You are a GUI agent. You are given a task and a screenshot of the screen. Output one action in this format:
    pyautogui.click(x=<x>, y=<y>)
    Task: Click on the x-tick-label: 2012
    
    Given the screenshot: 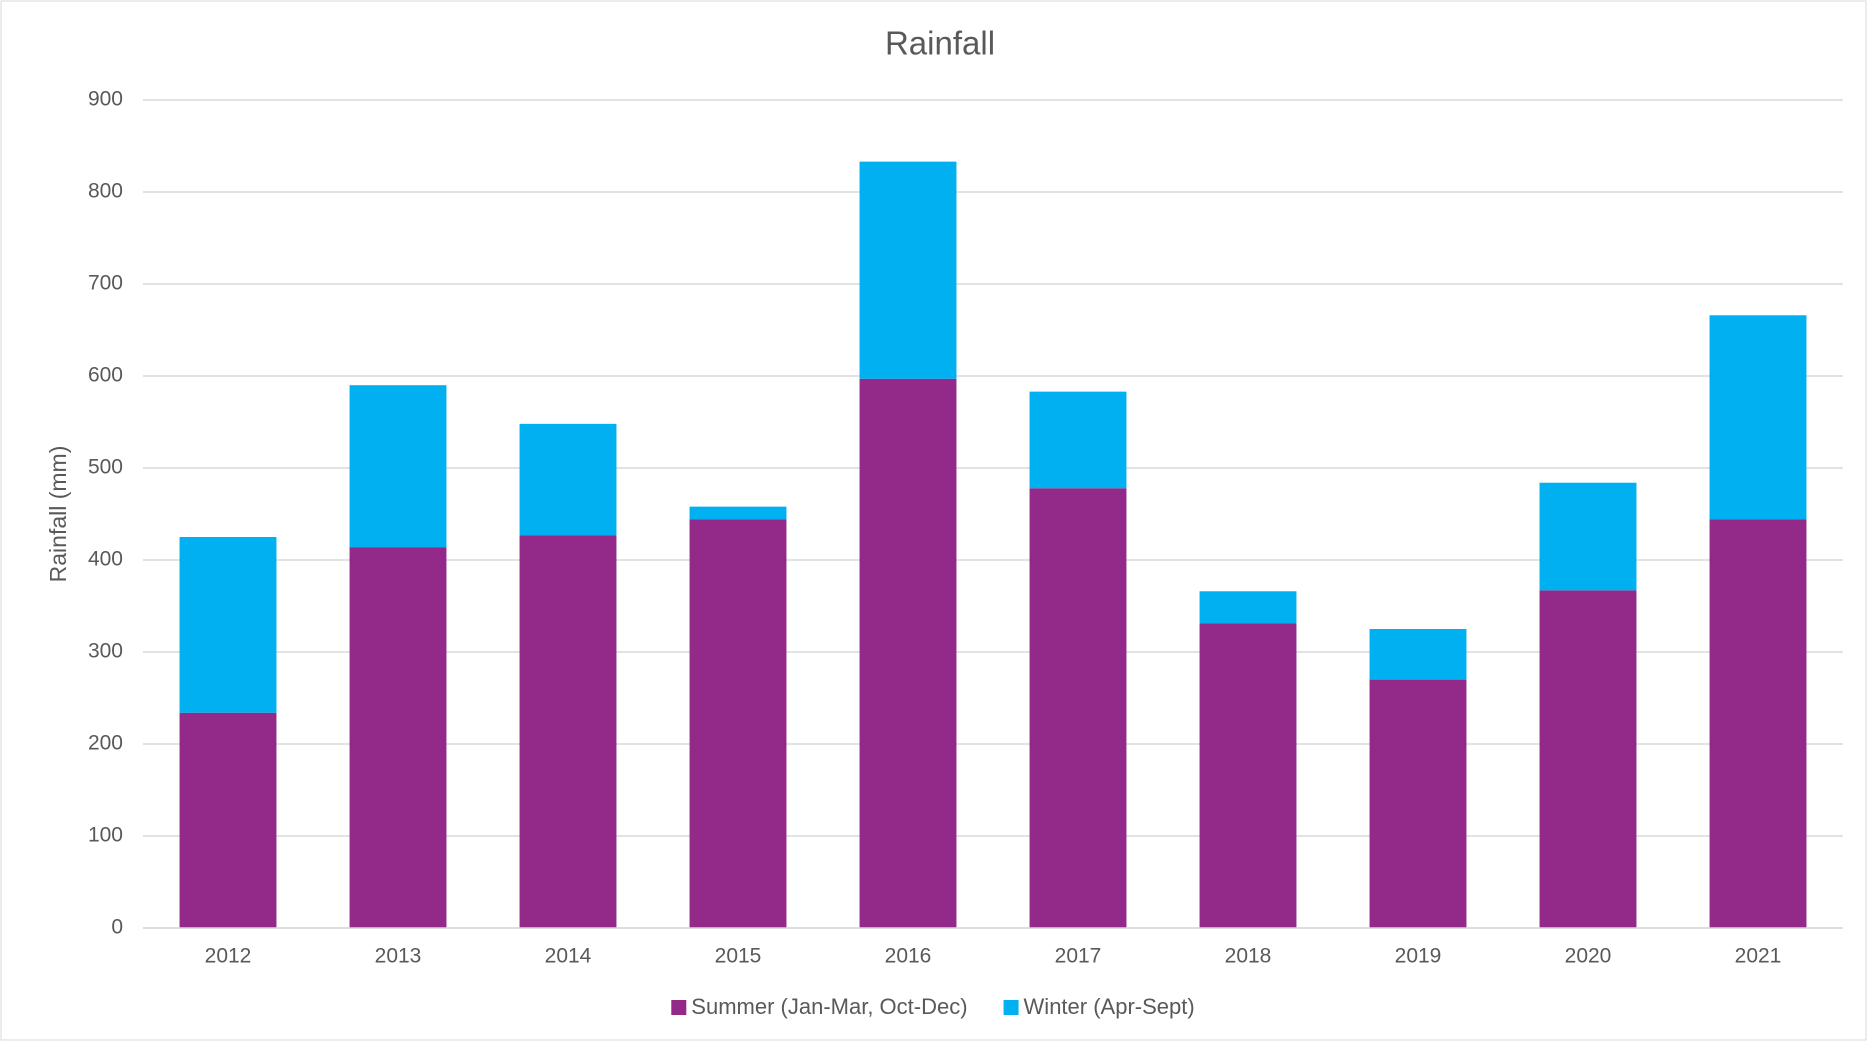 What is the action you would take?
    pyautogui.click(x=228, y=956)
    